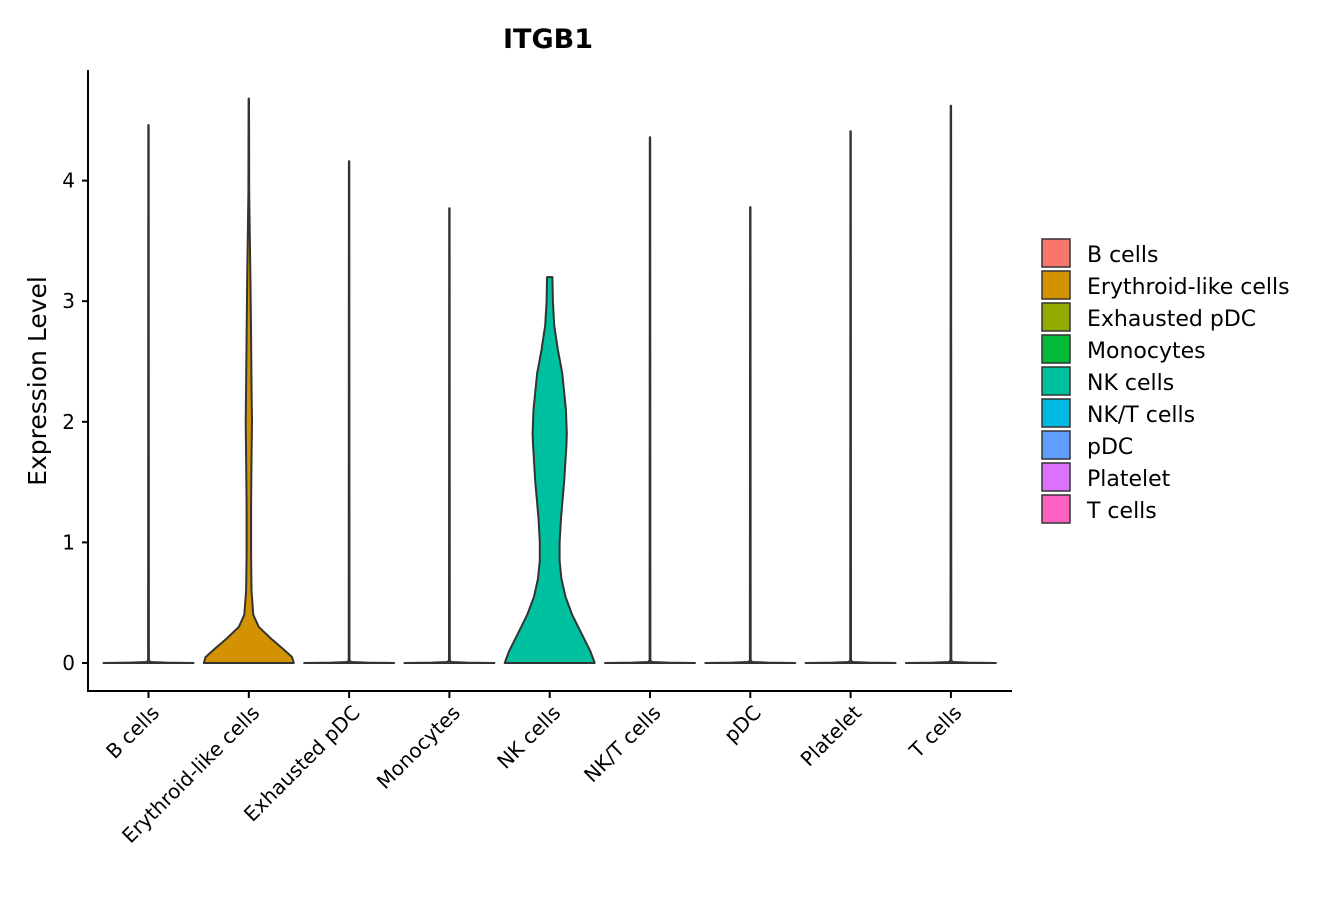  I want to click on legend-label: Erythroid-like cells, so click(1188, 287).